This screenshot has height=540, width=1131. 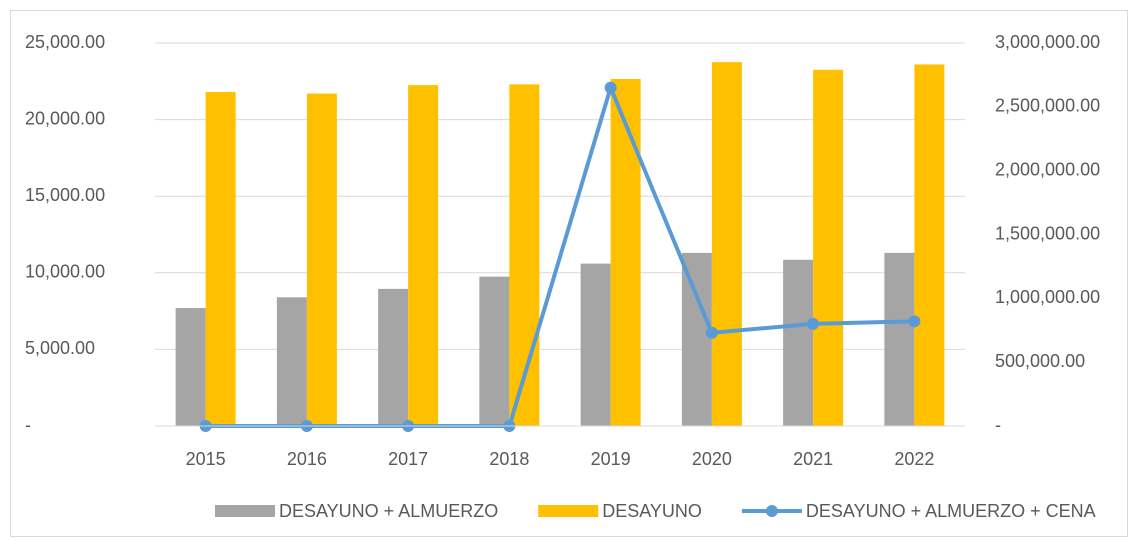 I want to click on y-tick-label: -, so click(x=28, y=425).